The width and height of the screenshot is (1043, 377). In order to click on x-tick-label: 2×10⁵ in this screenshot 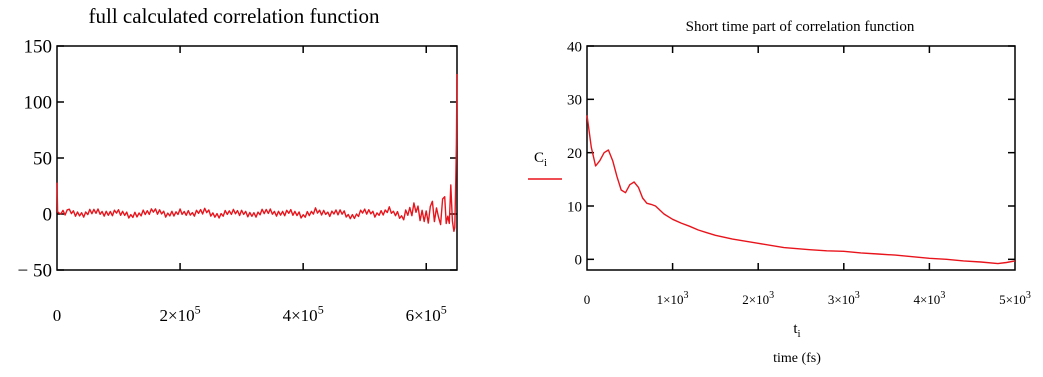, I will do `click(180, 313)`.